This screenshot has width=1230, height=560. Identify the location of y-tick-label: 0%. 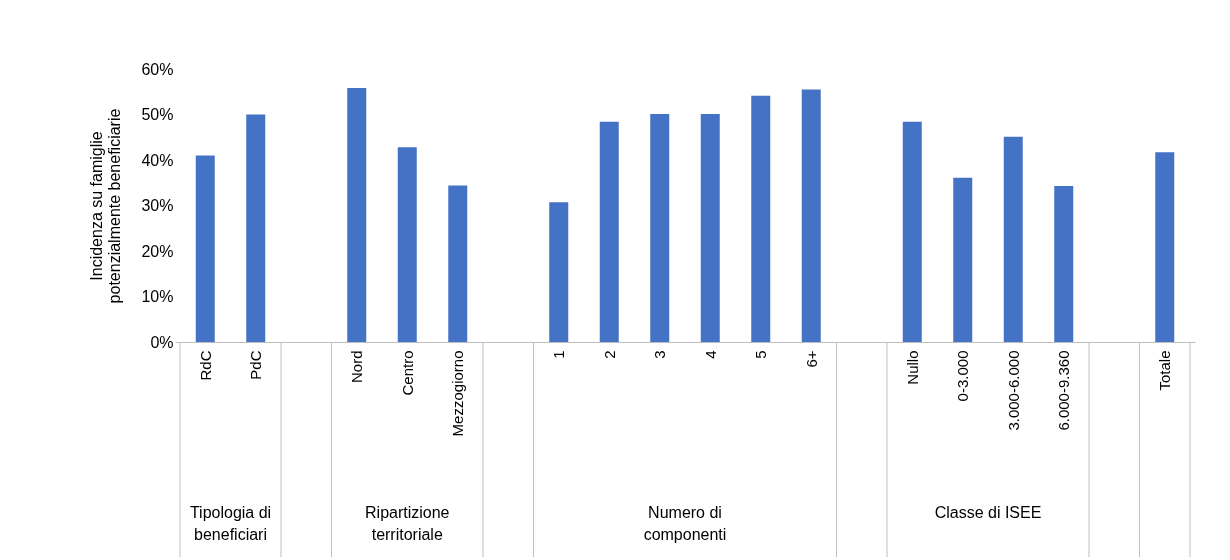
(162, 342).